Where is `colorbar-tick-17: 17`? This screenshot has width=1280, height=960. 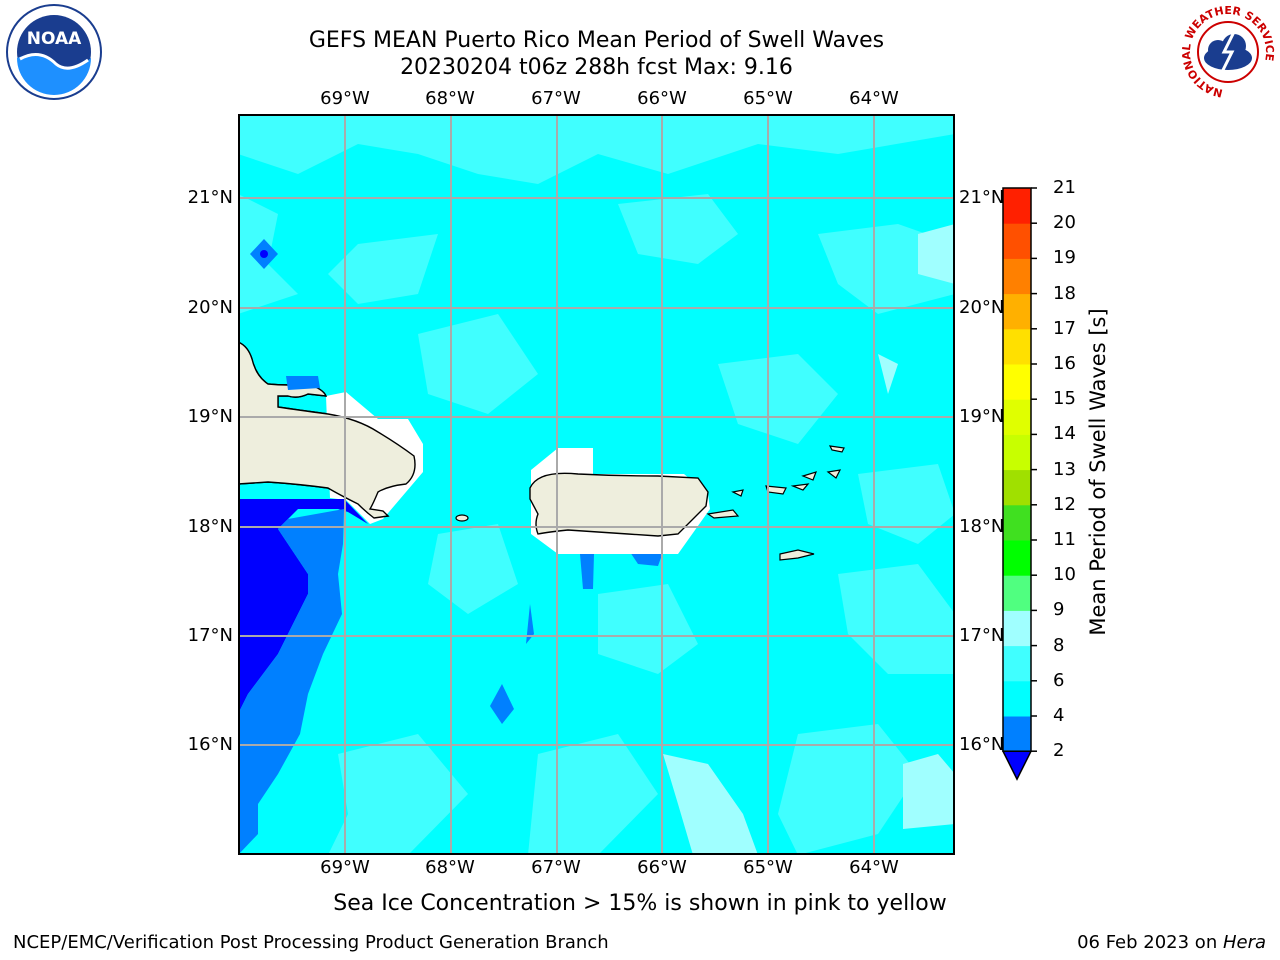
colorbar-tick-17: 17 is located at coordinates (1064, 328).